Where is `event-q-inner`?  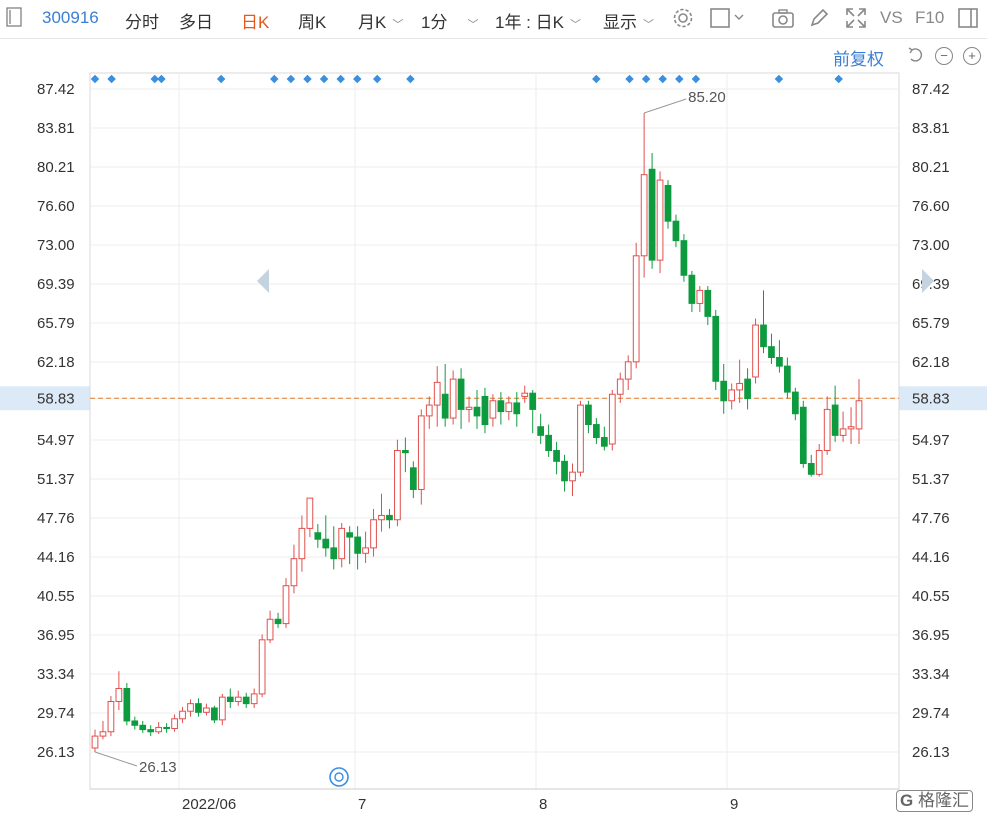 event-q-inner is located at coordinates (339, 777).